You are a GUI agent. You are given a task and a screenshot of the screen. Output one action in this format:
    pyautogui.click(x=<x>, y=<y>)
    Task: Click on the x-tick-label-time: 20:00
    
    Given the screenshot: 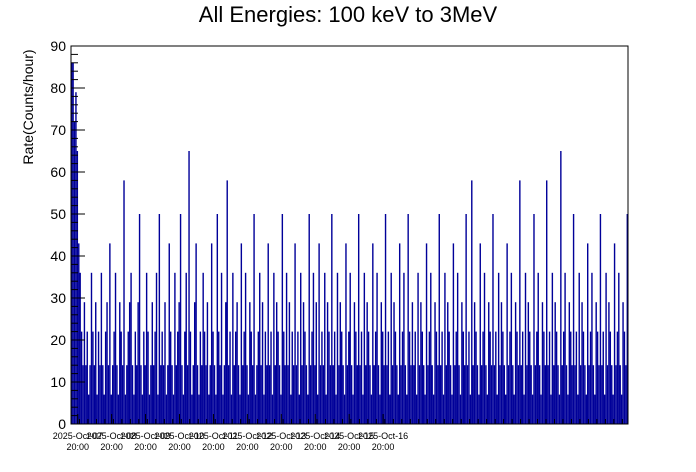 What is the action you would take?
    pyautogui.click(x=281, y=447)
    